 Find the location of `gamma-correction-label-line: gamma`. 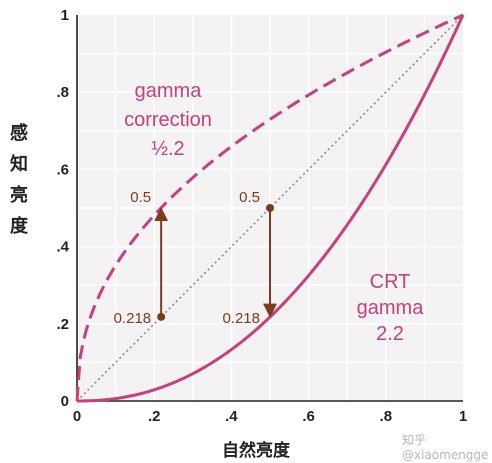

gamma-correction-label-line: gamma is located at coordinates (169, 91).